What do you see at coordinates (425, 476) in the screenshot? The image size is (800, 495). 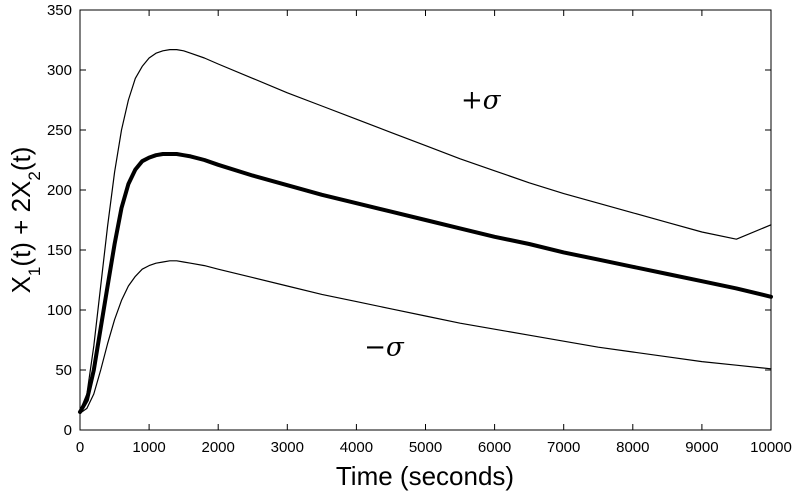 I see `x-axis-label: Time (seconds)` at bounding box center [425, 476].